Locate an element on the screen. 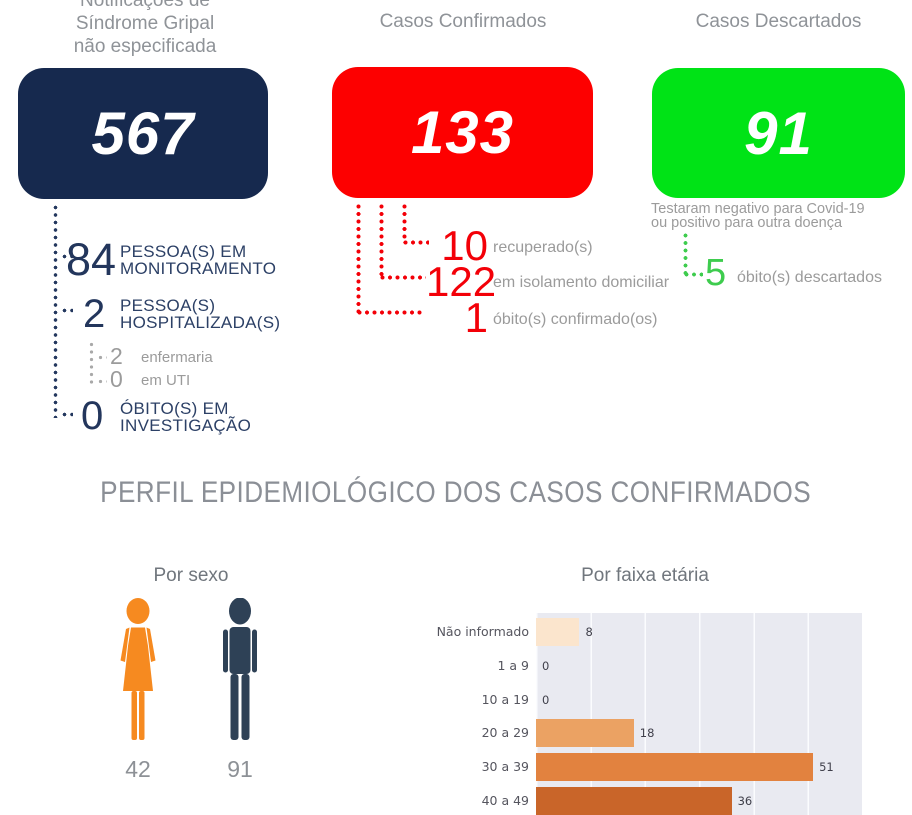  red-connector-2-v is located at coordinates (381, 240).